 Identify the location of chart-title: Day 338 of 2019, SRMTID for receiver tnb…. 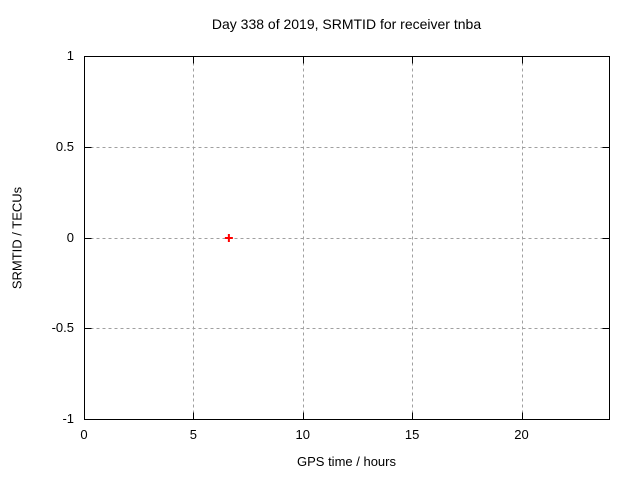
(346, 24).